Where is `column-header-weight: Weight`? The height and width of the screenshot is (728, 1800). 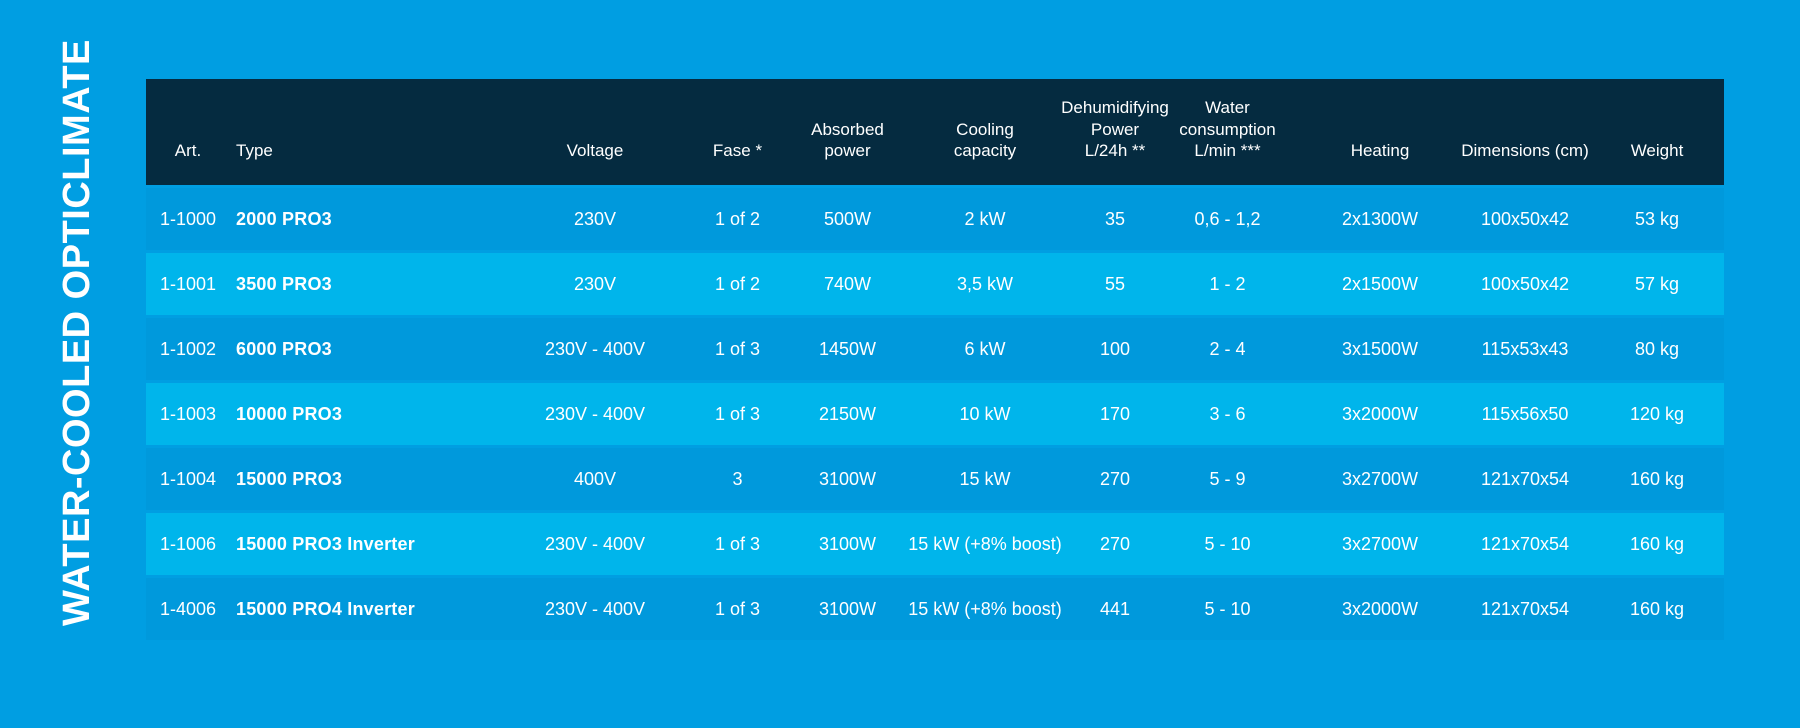
column-header-weight: Weight is located at coordinates (1657, 150).